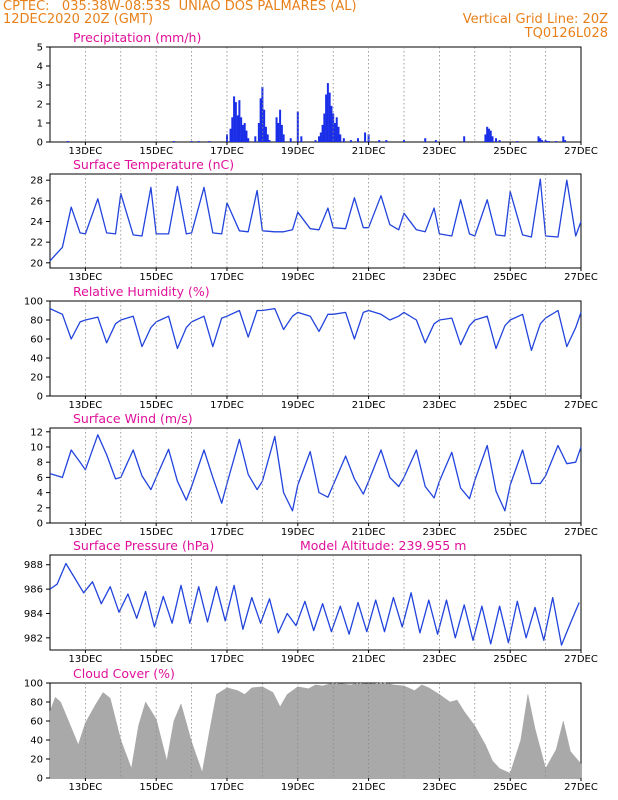 This screenshot has height=800, width=618. I want to click on y-tick-label: 5, so click(40, 48).